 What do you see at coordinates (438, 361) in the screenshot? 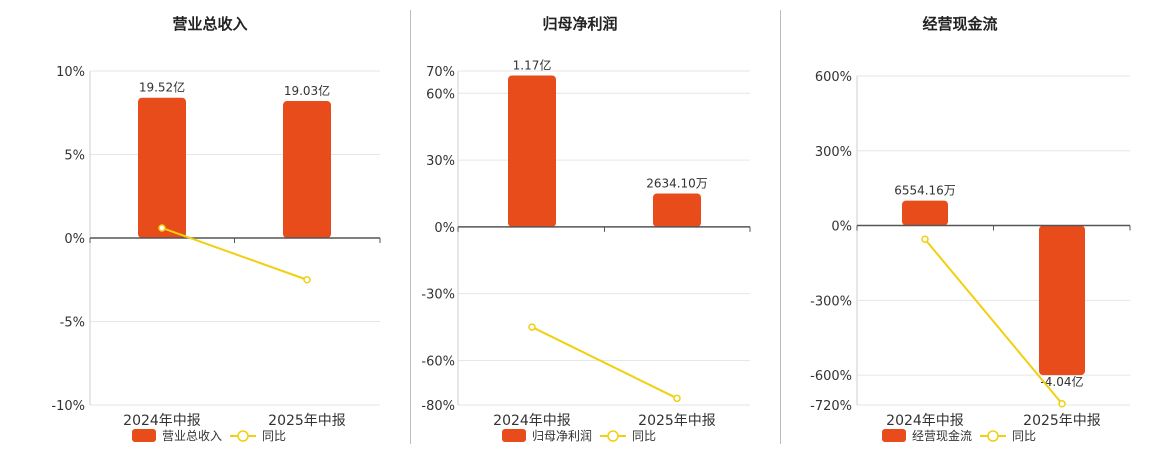
I see `y-tick-label: -60%` at bounding box center [438, 361].